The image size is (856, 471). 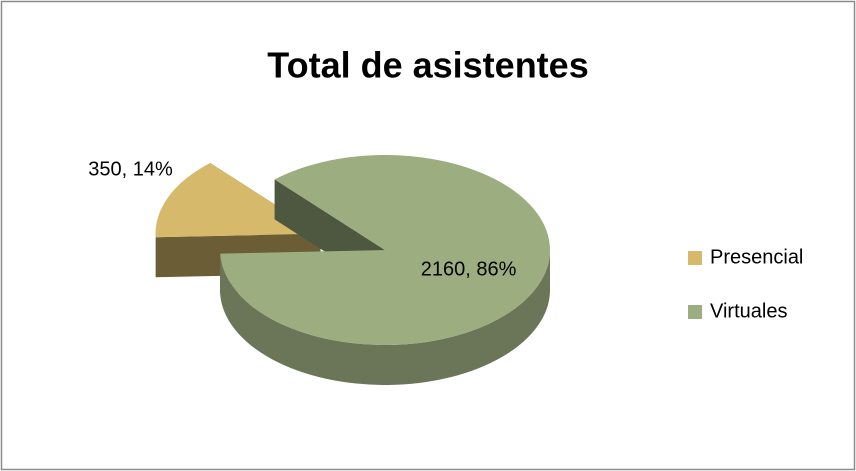 I want to click on legend-label: Virtuales, so click(x=748, y=311).